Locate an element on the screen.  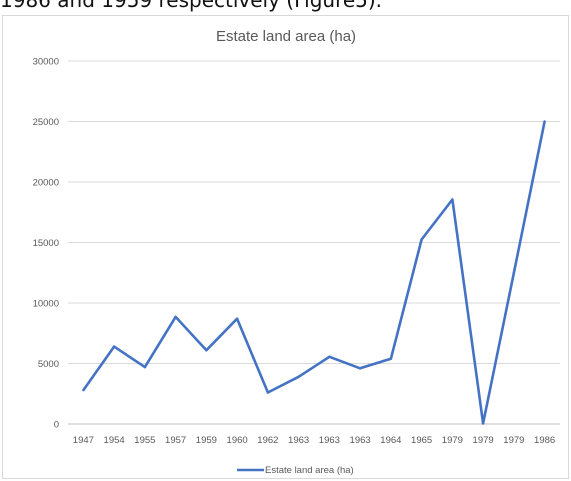
legend: Estate land area (ha) is located at coordinates (295, 470).